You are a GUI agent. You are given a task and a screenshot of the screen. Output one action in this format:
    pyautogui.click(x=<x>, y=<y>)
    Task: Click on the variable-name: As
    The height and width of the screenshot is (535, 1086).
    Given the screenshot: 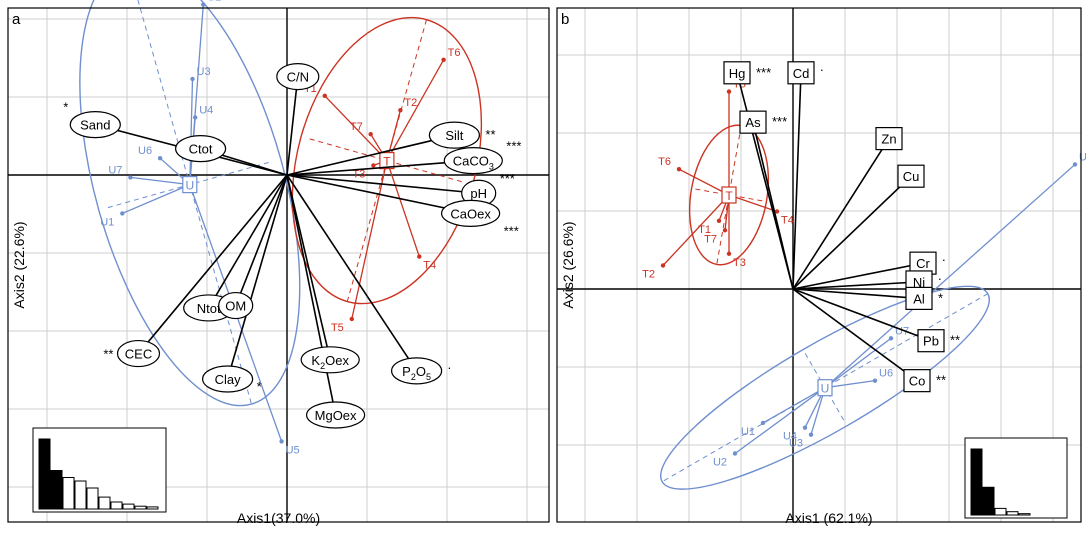 What is the action you would take?
    pyautogui.click(x=753, y=122)
    